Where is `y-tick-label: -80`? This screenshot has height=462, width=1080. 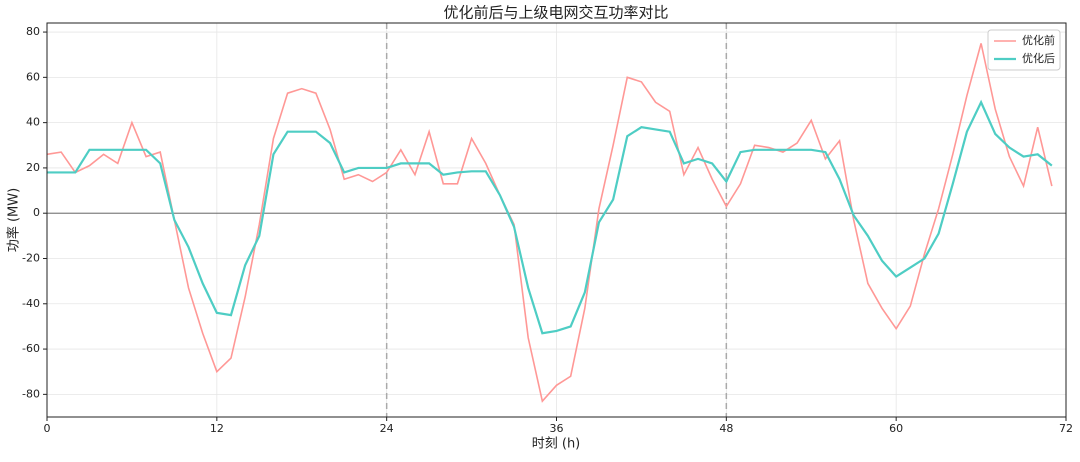
y-tick-label: -80 is located at coordinates (31, 393).